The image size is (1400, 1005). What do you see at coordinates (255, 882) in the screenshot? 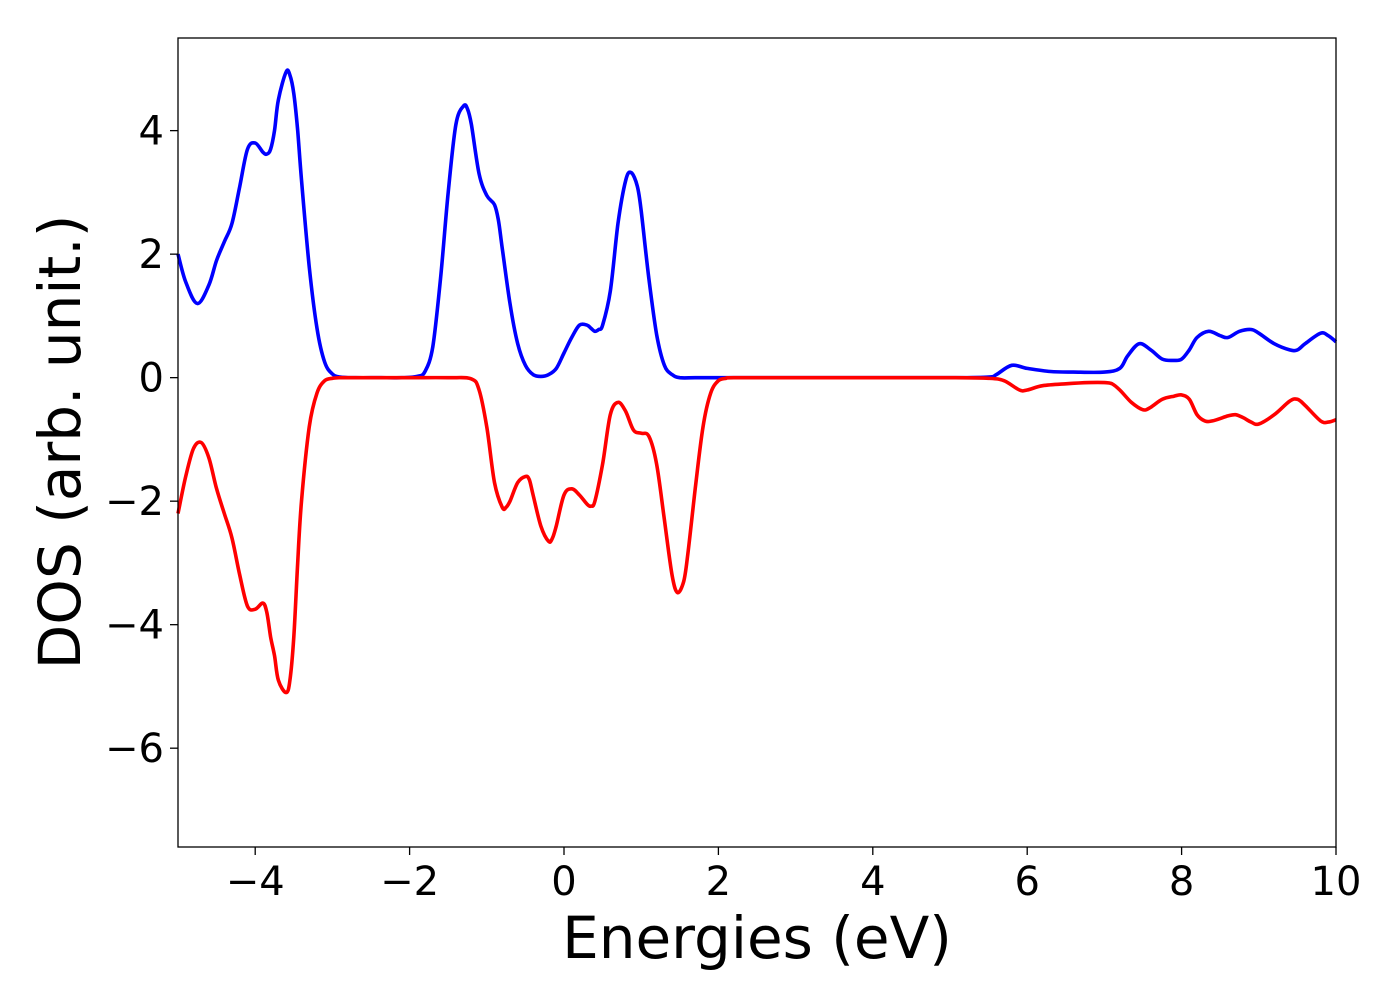
I see `x-tick-label: −4` at bounding box center [255, 882].